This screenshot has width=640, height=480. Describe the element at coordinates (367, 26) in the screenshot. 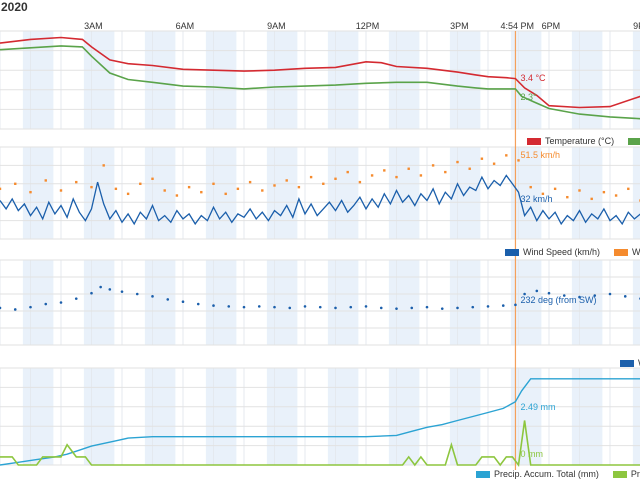

I see `hour-label: 12PM` at that location.